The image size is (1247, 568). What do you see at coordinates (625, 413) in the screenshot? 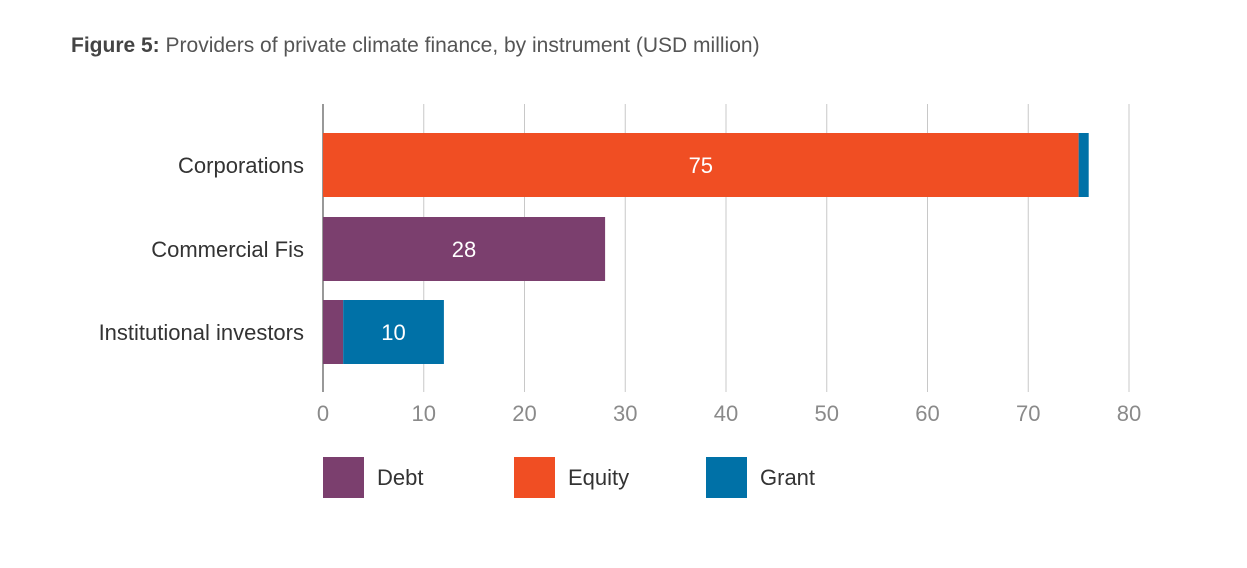
I see `x-tick-label: 30` at bounding box center [625, 413].